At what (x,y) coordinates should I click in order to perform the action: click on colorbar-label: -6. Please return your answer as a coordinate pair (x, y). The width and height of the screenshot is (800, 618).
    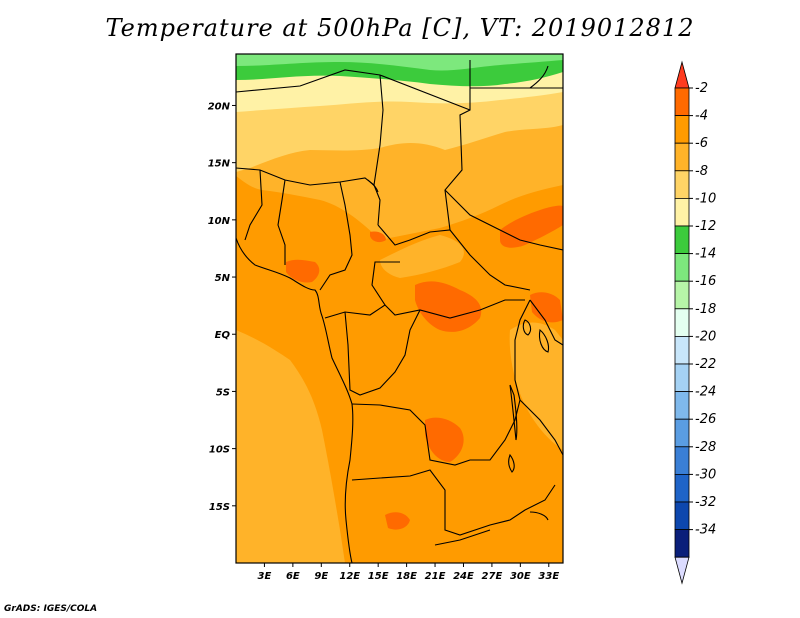
    Looking at the image, I should click on (701, 143).